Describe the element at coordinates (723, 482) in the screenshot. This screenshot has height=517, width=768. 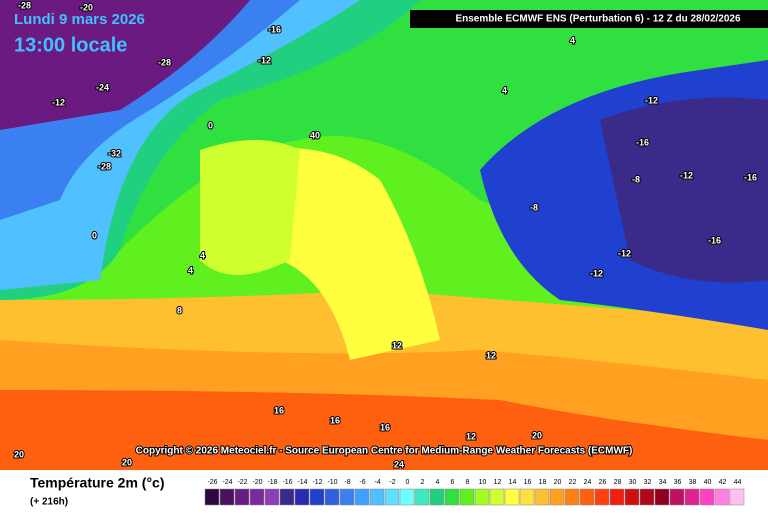
I see `scale-label: 42` at that location.